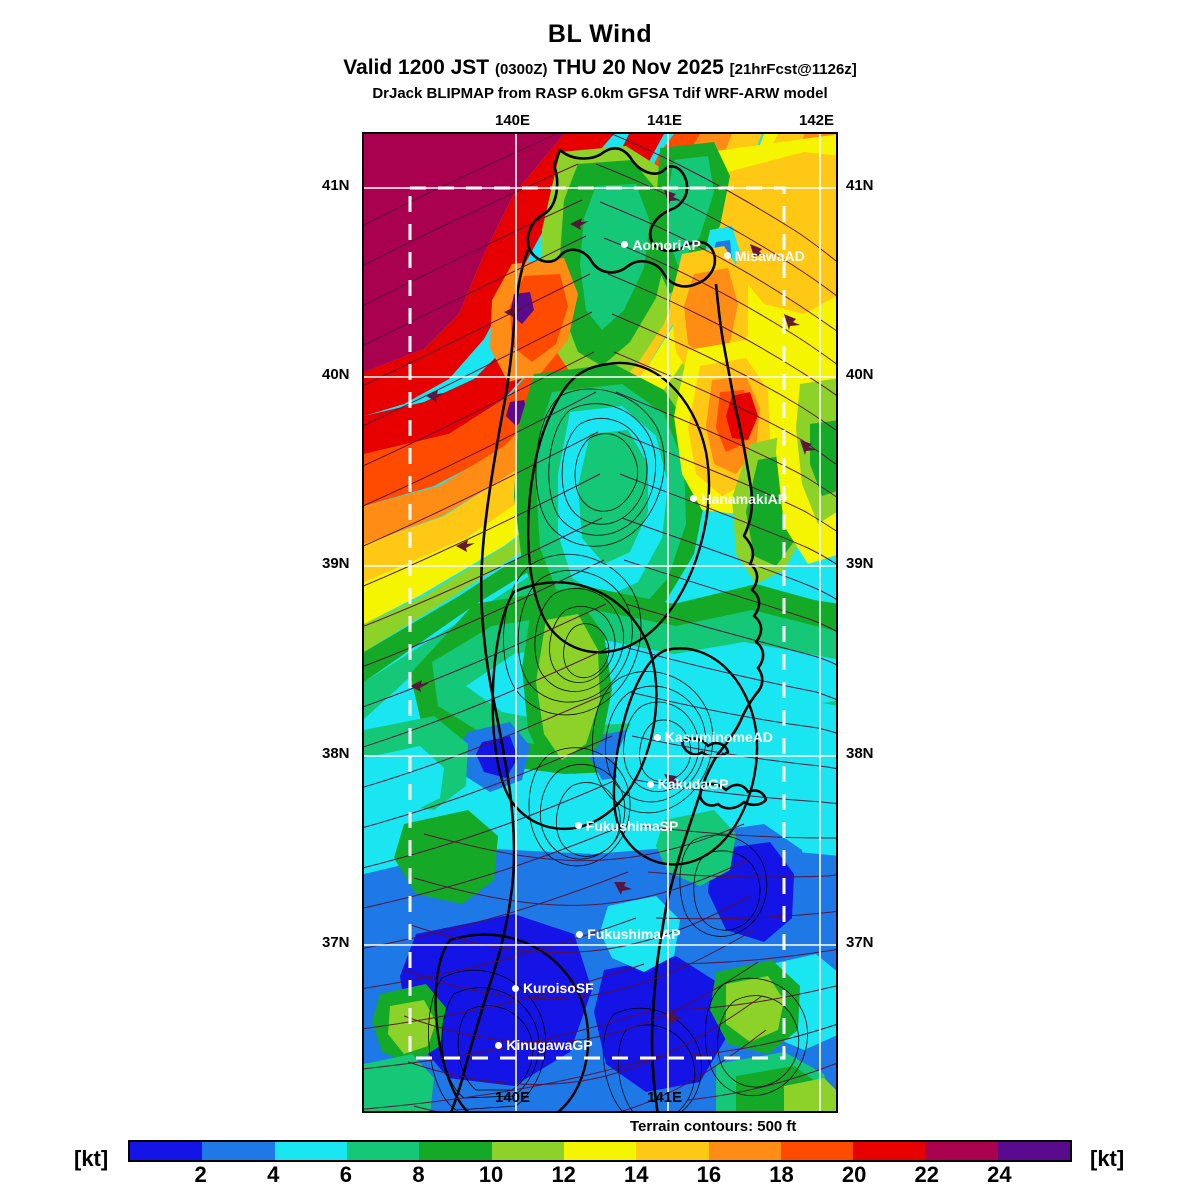  What do you see at coordinates (665, 1097) in the screenshot?
I see `lon-label-bottom-141E: 141E` at bounding box center [665, 1097].